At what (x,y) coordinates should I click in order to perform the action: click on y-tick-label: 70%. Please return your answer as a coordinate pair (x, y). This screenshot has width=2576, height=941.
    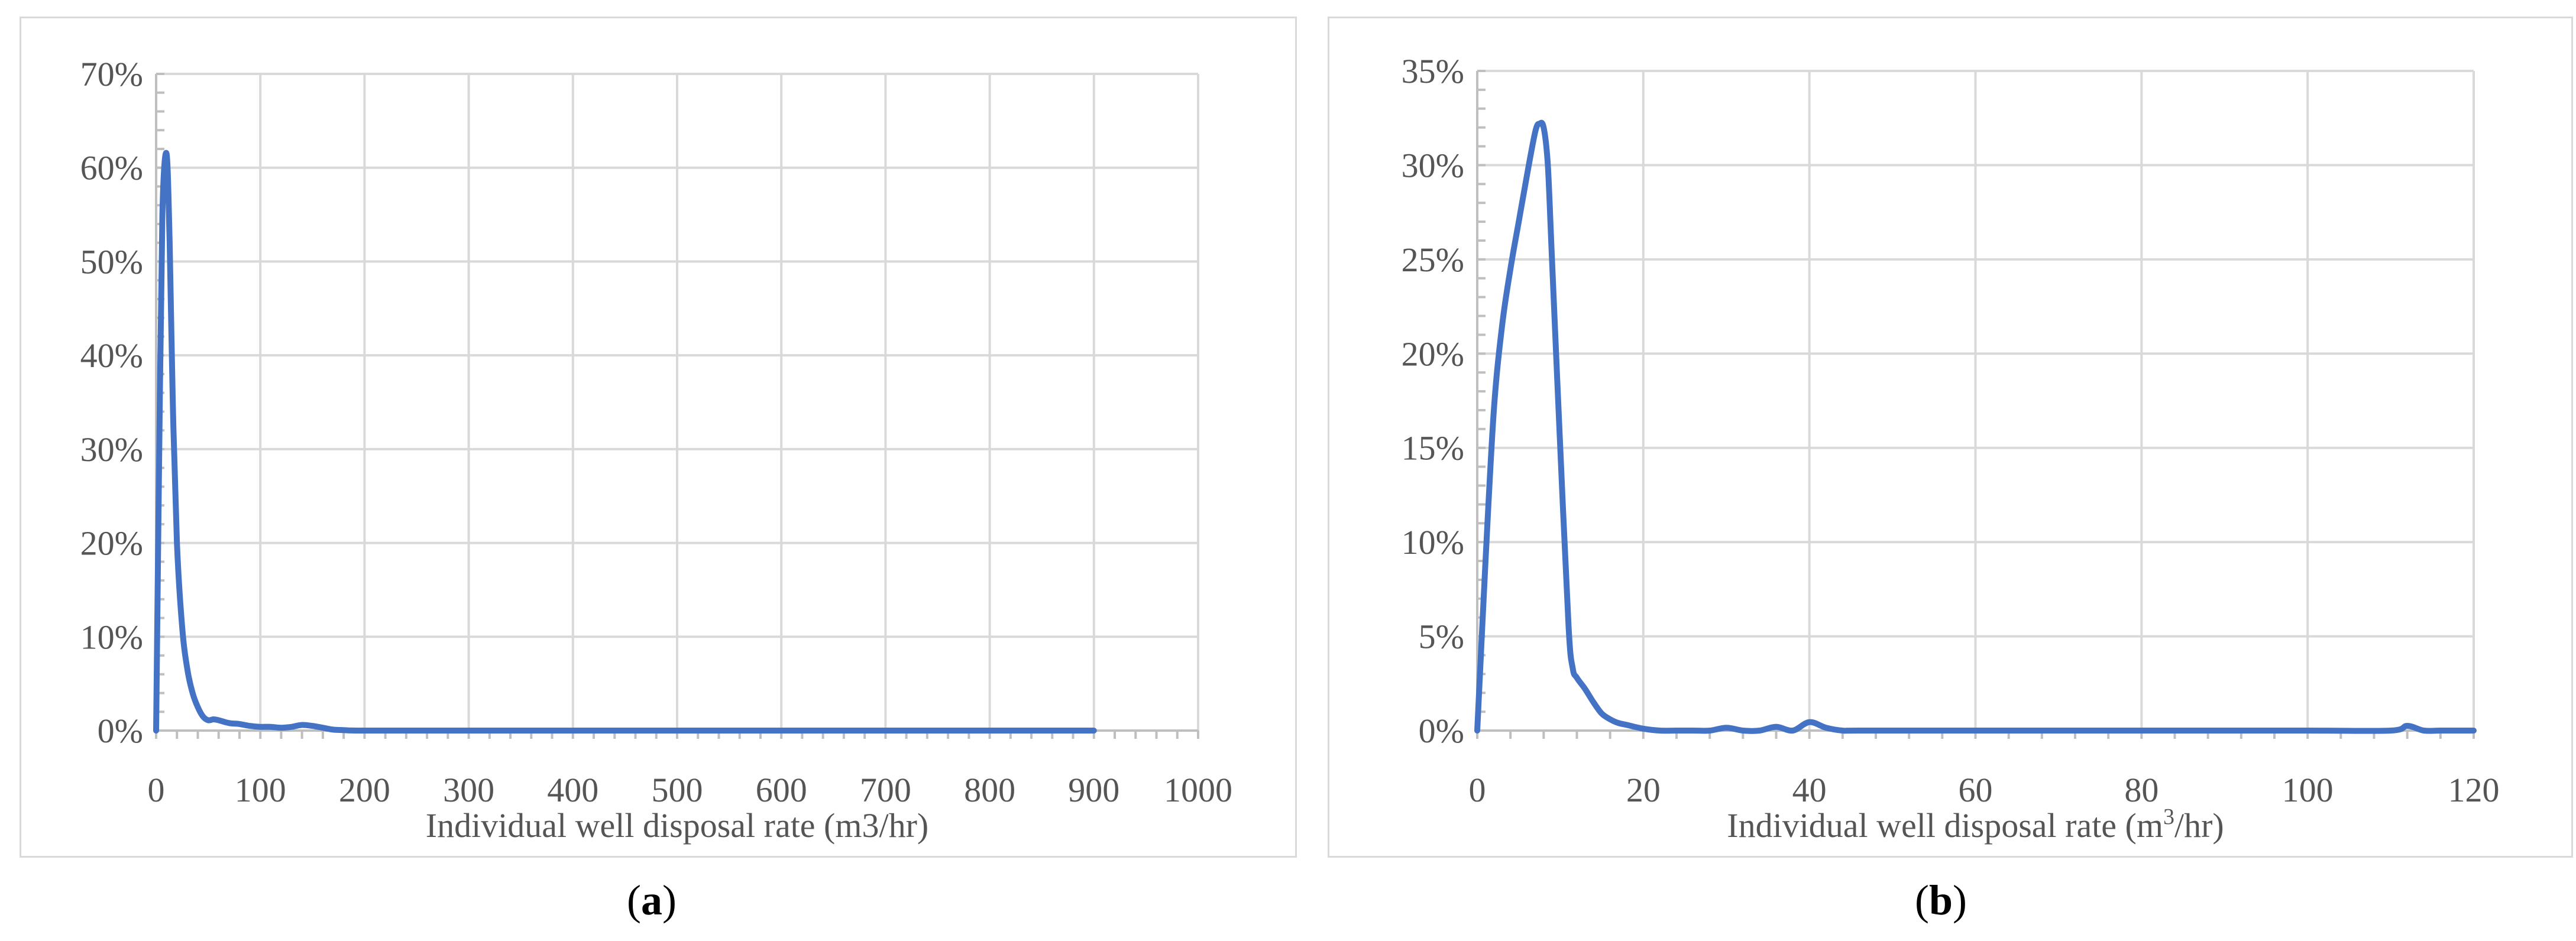
    Looking at the image, I should click on (112, 74).